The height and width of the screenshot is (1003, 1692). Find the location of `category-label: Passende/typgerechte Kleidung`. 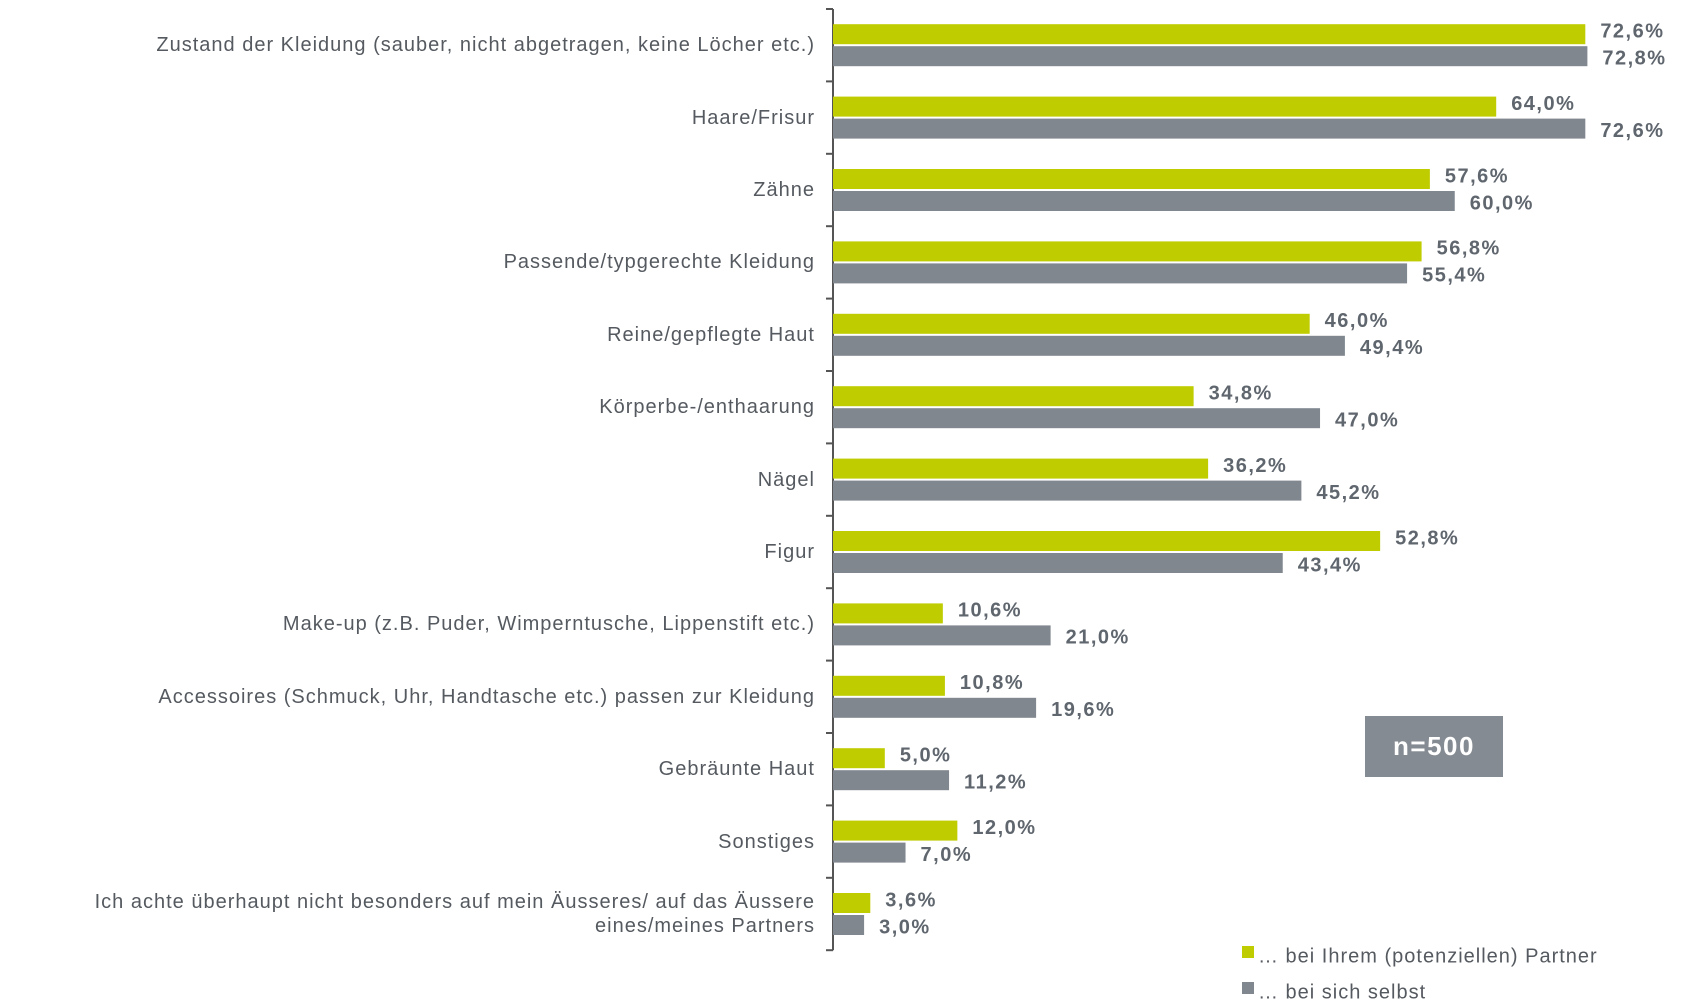

category-label: Passende/typgerechte Kleidung is located at coordinates (659, 262).